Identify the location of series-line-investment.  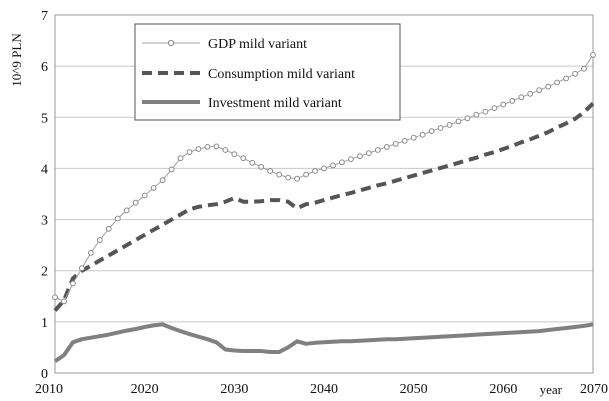
(323, 342).